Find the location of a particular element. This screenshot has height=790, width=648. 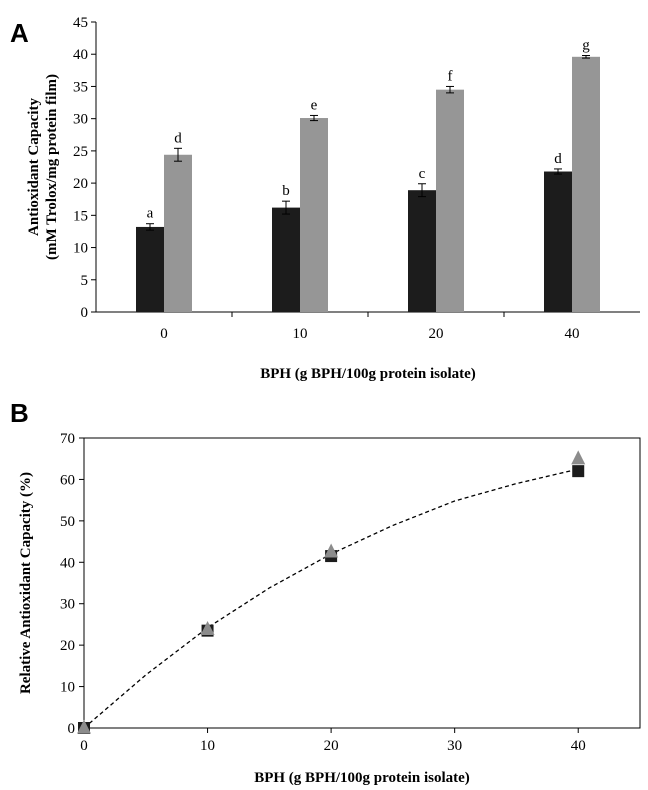

panel-a-x-tick-label: 0 is located at coordinates (164, 334).